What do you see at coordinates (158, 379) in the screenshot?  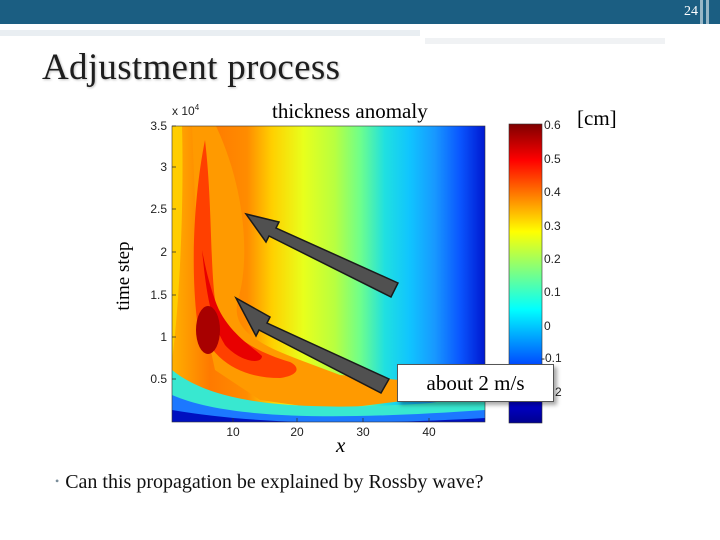 I see `y-tick-label: 0.5` at bounding box center [158, 379].